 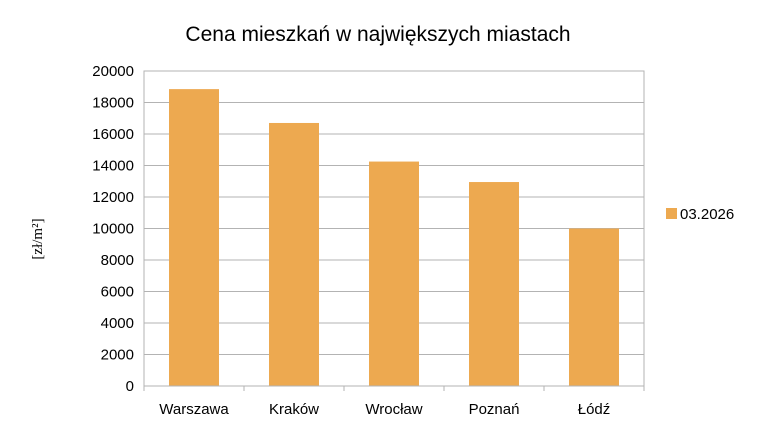 What do you see at coordinates (294, 409) in the screenshot?
I see `x-tick-label: Kraków` at bounding box center [294, 409].